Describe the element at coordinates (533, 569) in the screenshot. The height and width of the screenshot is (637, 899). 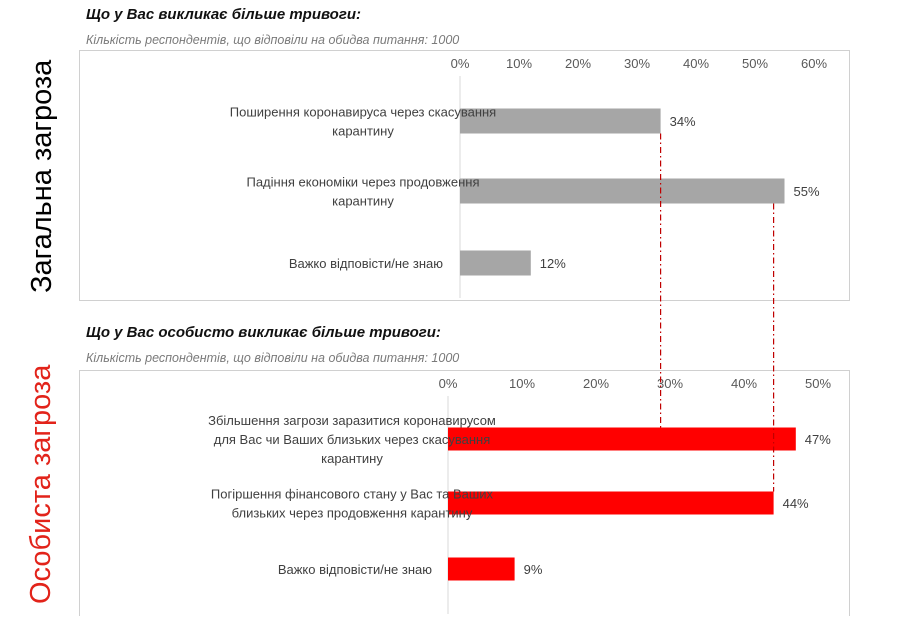
I see `personal-value-label: 9%` at that location.